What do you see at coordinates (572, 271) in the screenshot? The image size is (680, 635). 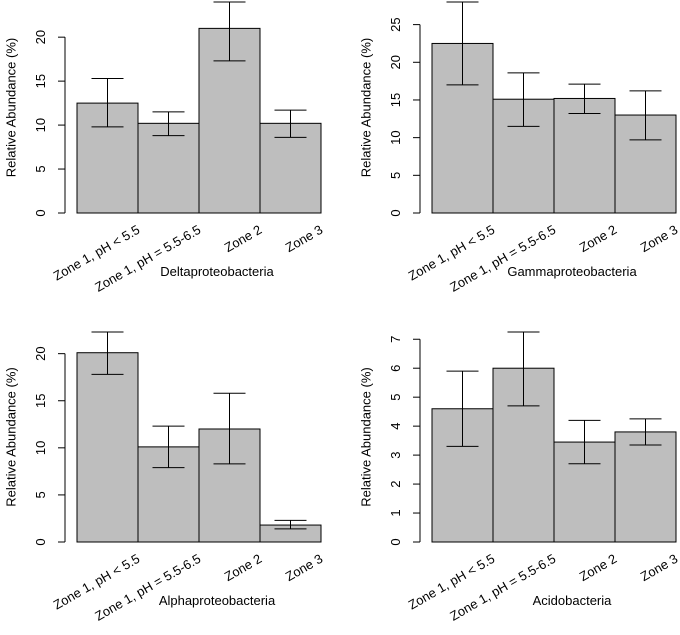 I see `x-axis-title: Gammaproteobacteria` at bounding box center [572, 271].